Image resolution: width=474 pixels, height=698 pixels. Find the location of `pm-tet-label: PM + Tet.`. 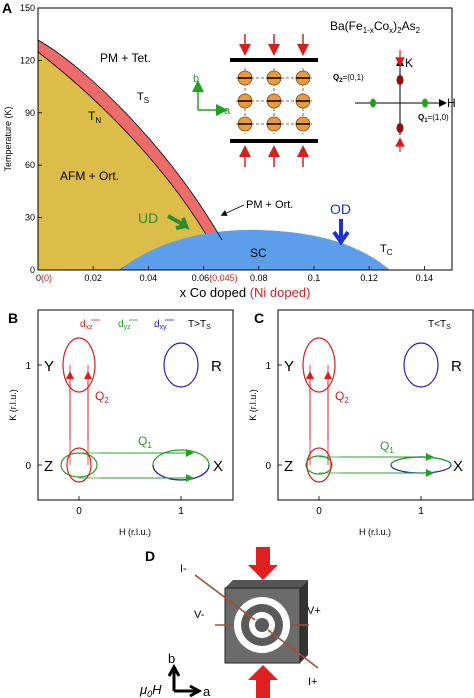

pm-tet-label: PM + Tet. is located at coordinates (125, 58).